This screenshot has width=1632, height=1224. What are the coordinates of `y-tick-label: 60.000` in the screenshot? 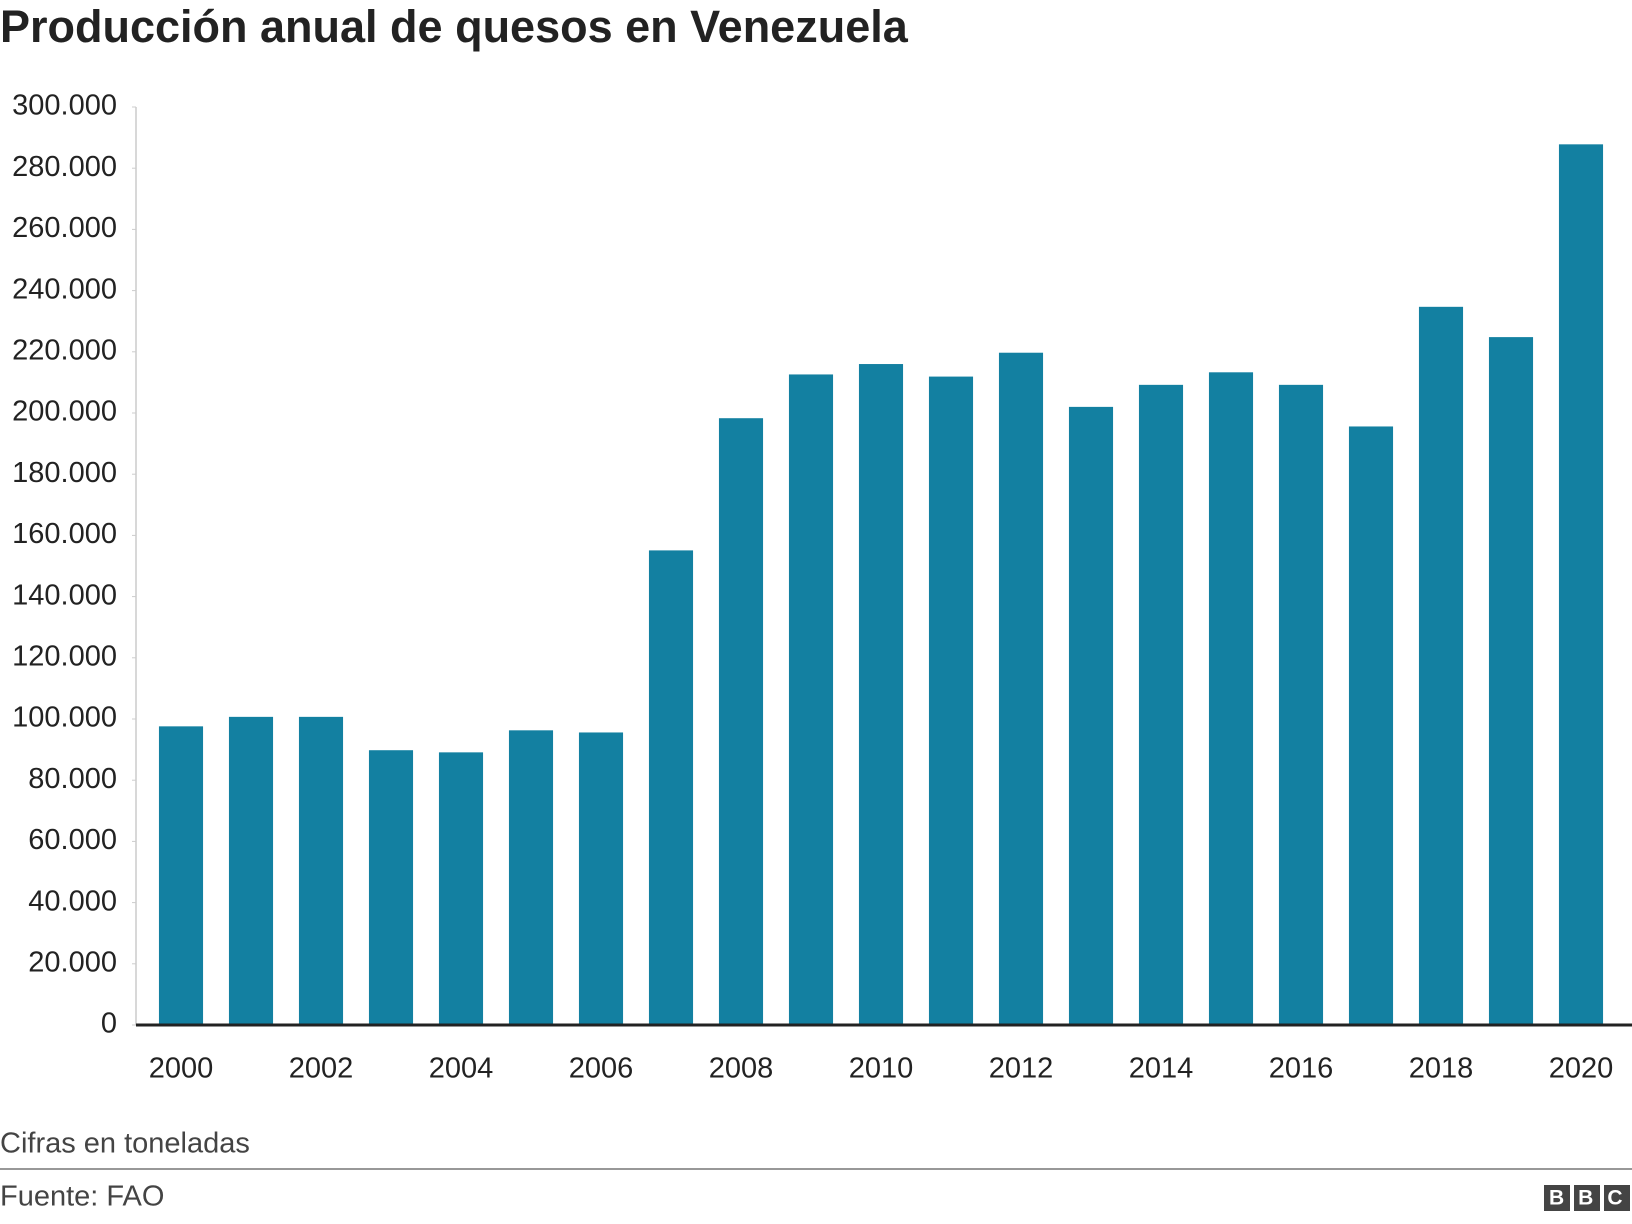 It's located at (72, 840).